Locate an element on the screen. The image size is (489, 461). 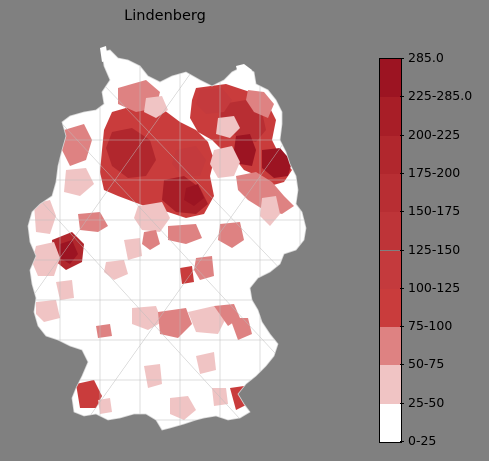
legend-label: 125-150 is located at coordinates (434, 249).